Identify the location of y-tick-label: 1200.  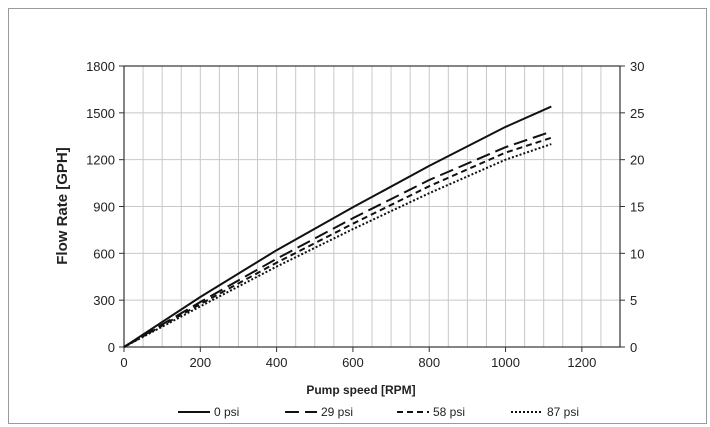
(100, 160).